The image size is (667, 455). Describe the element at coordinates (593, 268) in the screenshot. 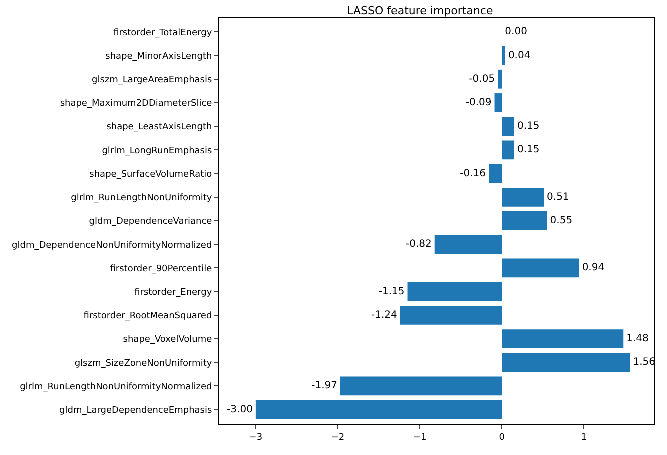

I see `data-label: 0.94` at that location.